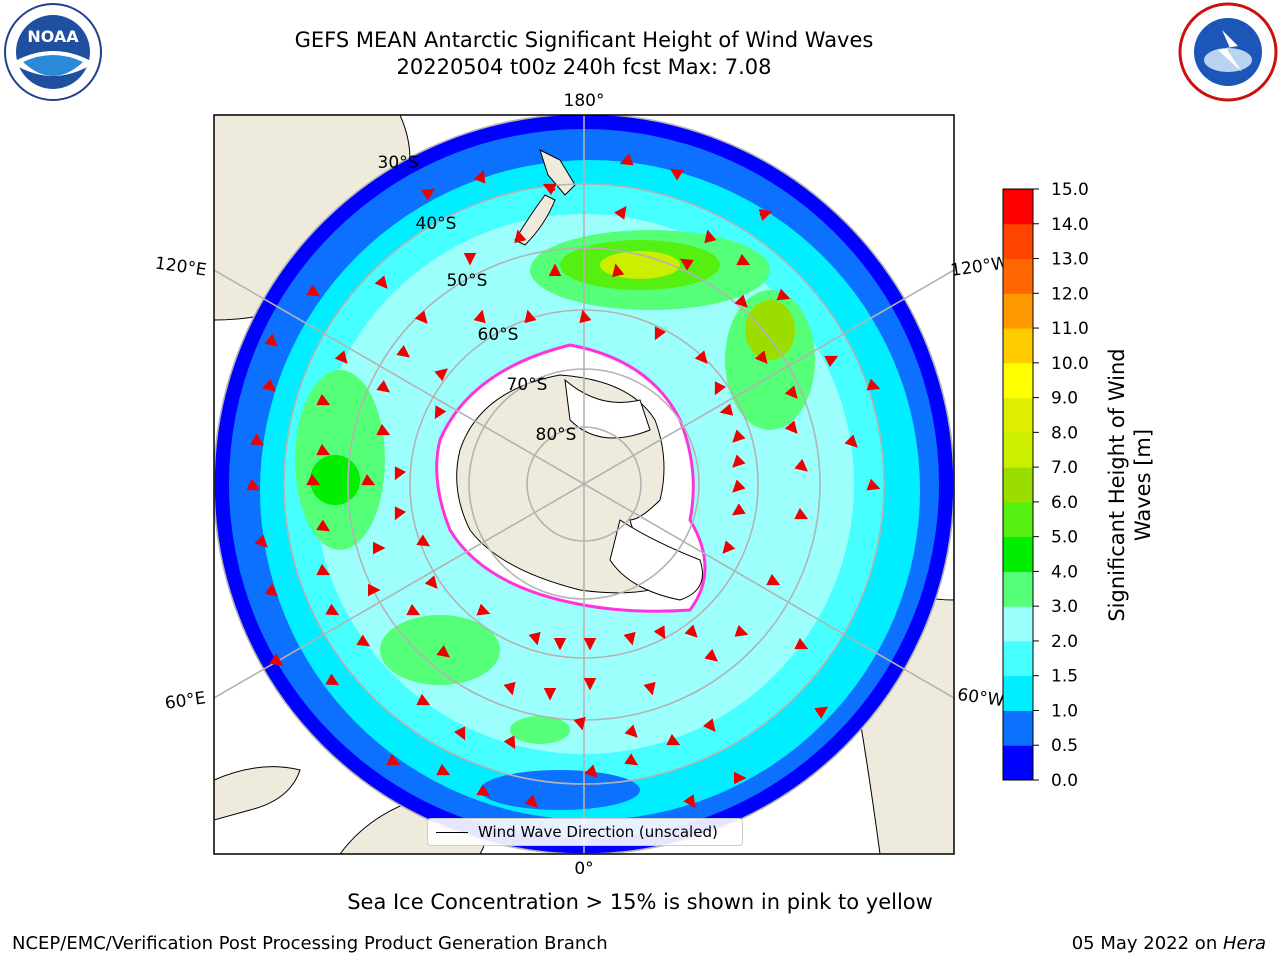  I want to click on land-africa-west, so click(257, 793).